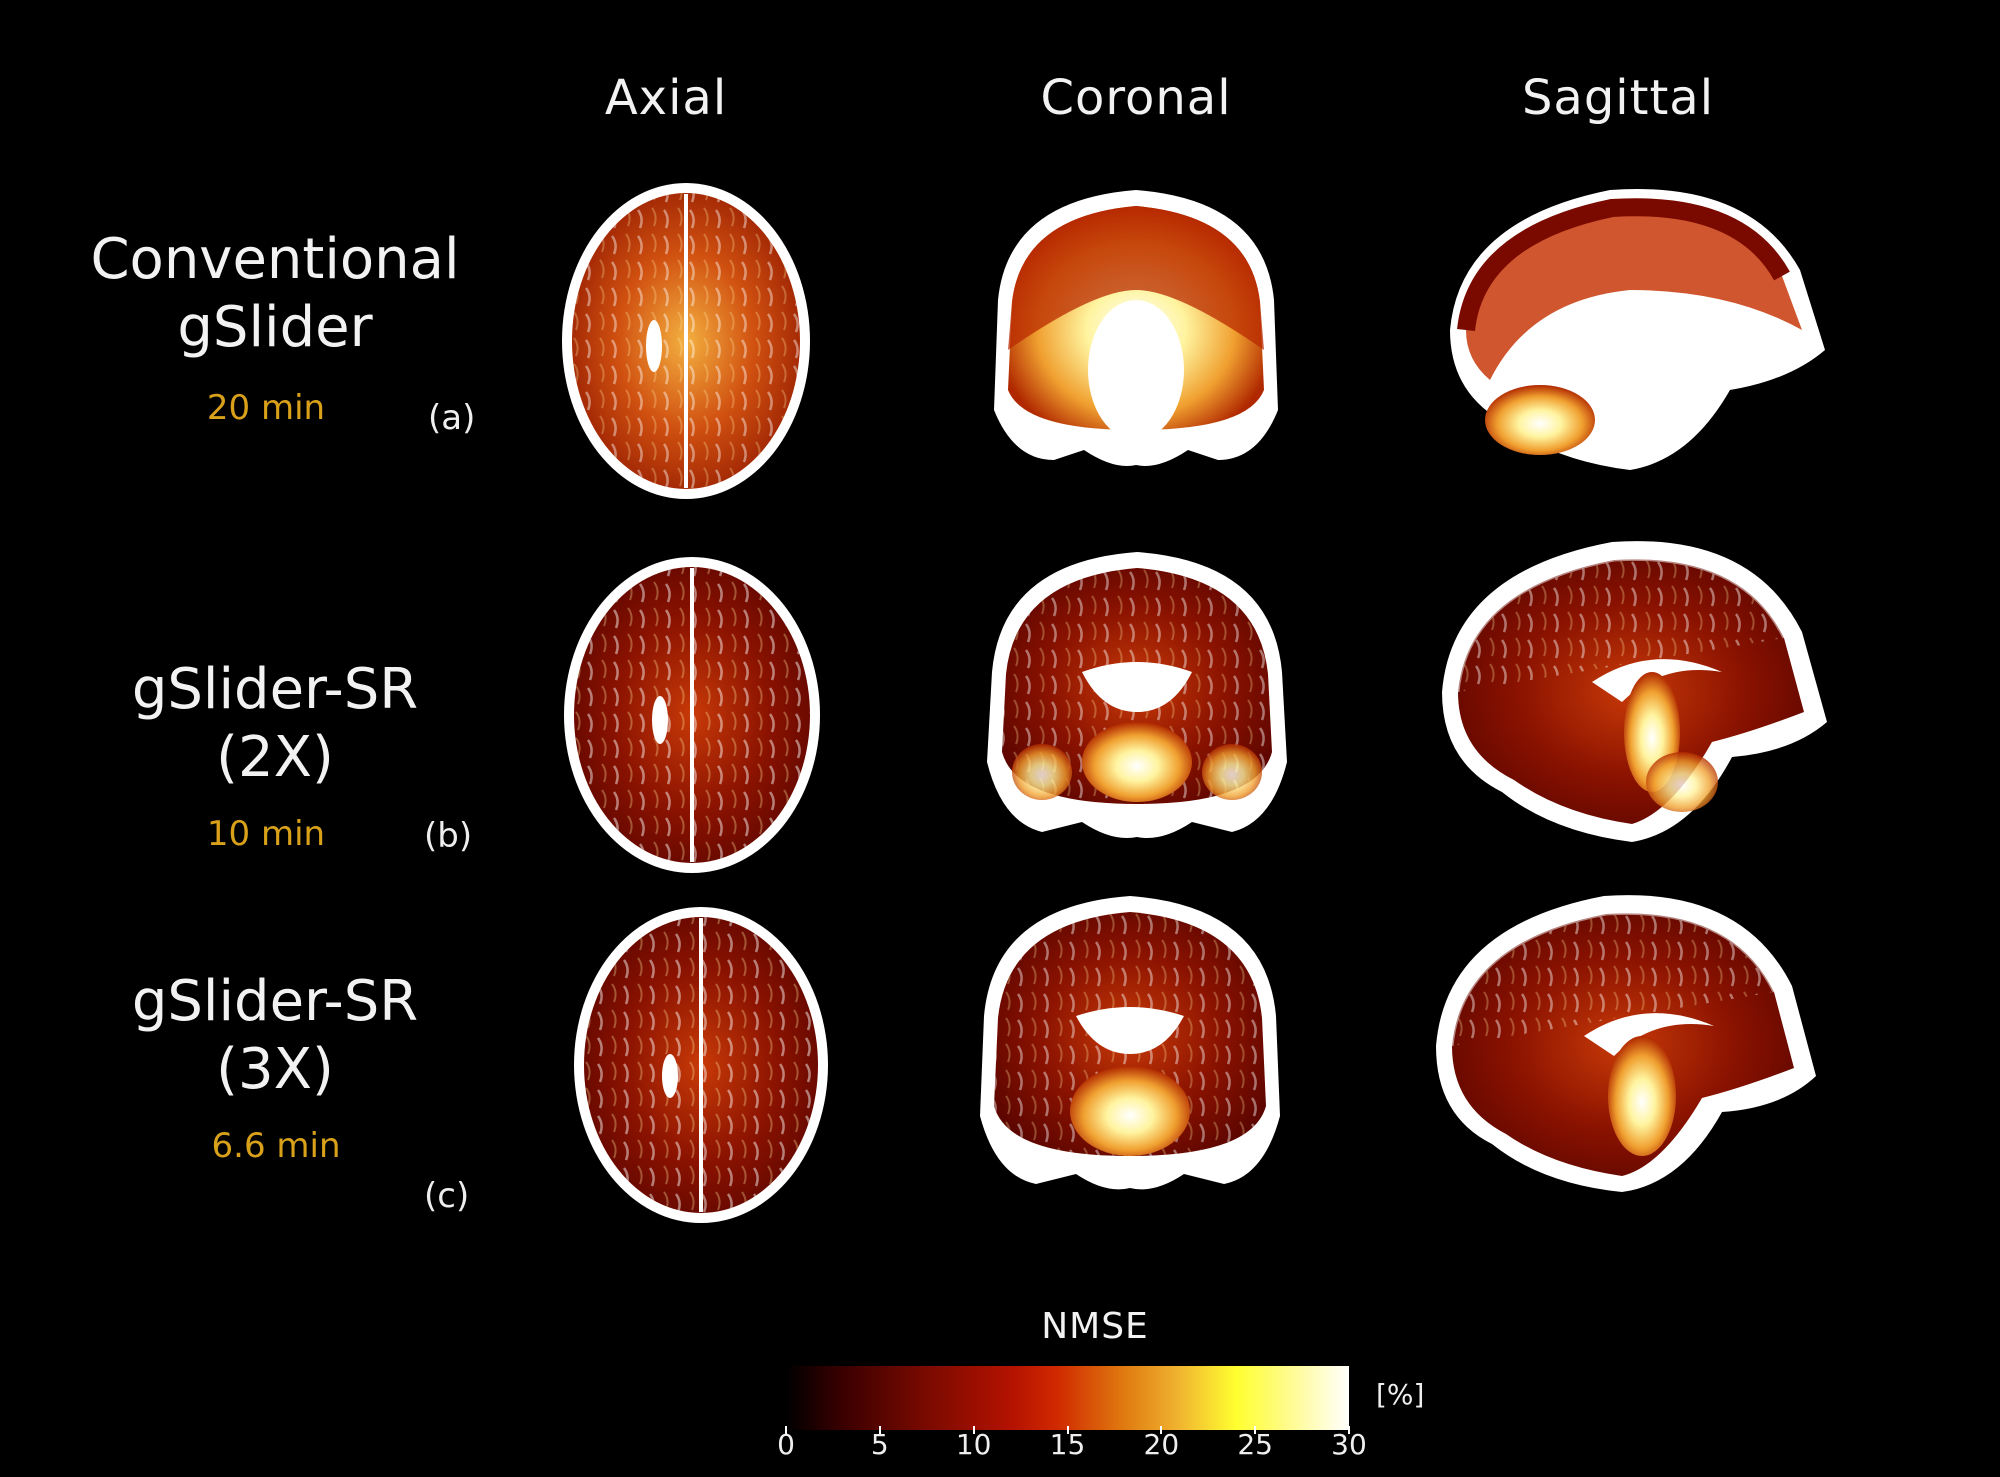 This screenshot has width=2000, height=1477. I want to click on coronal-map-a, so click(1136, 325).